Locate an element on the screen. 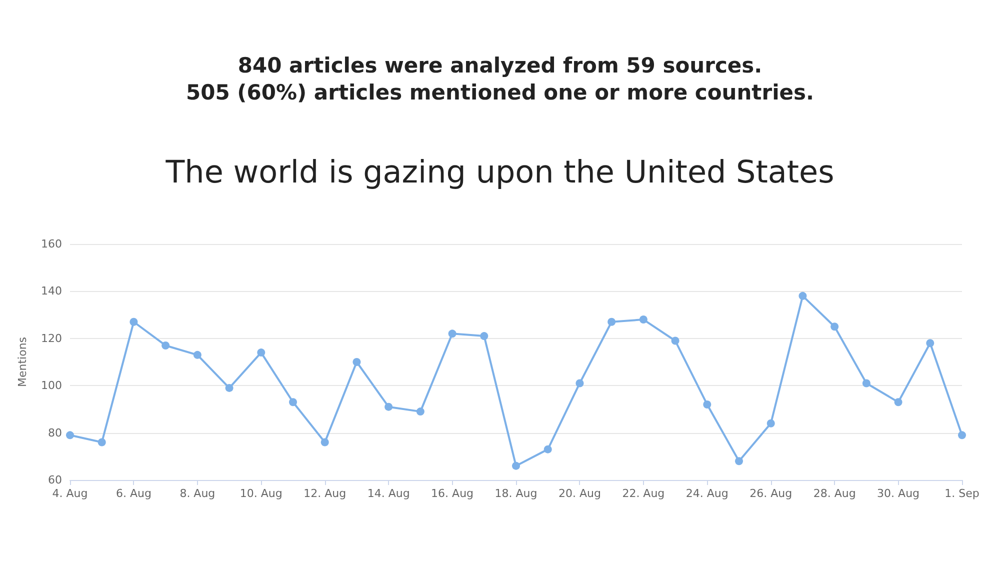 Image resolution: width=1000 pixels, height=563 pixels. y-tick-label: 80 is located at coordinates (55, 433).